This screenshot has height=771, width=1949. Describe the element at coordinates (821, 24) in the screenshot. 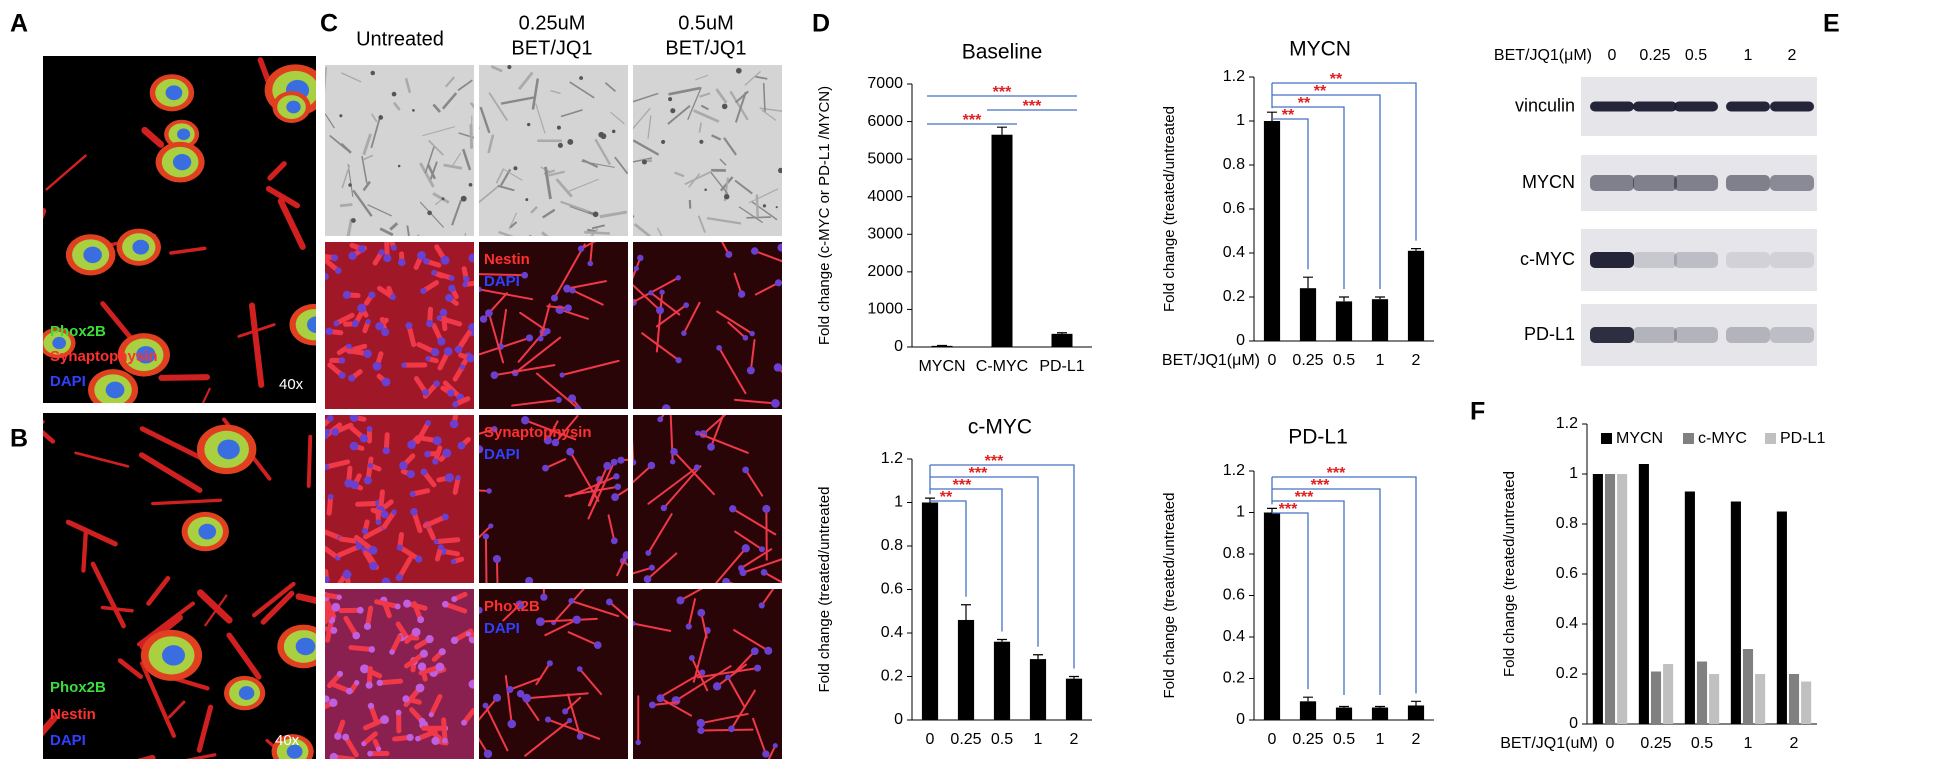

I see `panel-label: D` at that location.